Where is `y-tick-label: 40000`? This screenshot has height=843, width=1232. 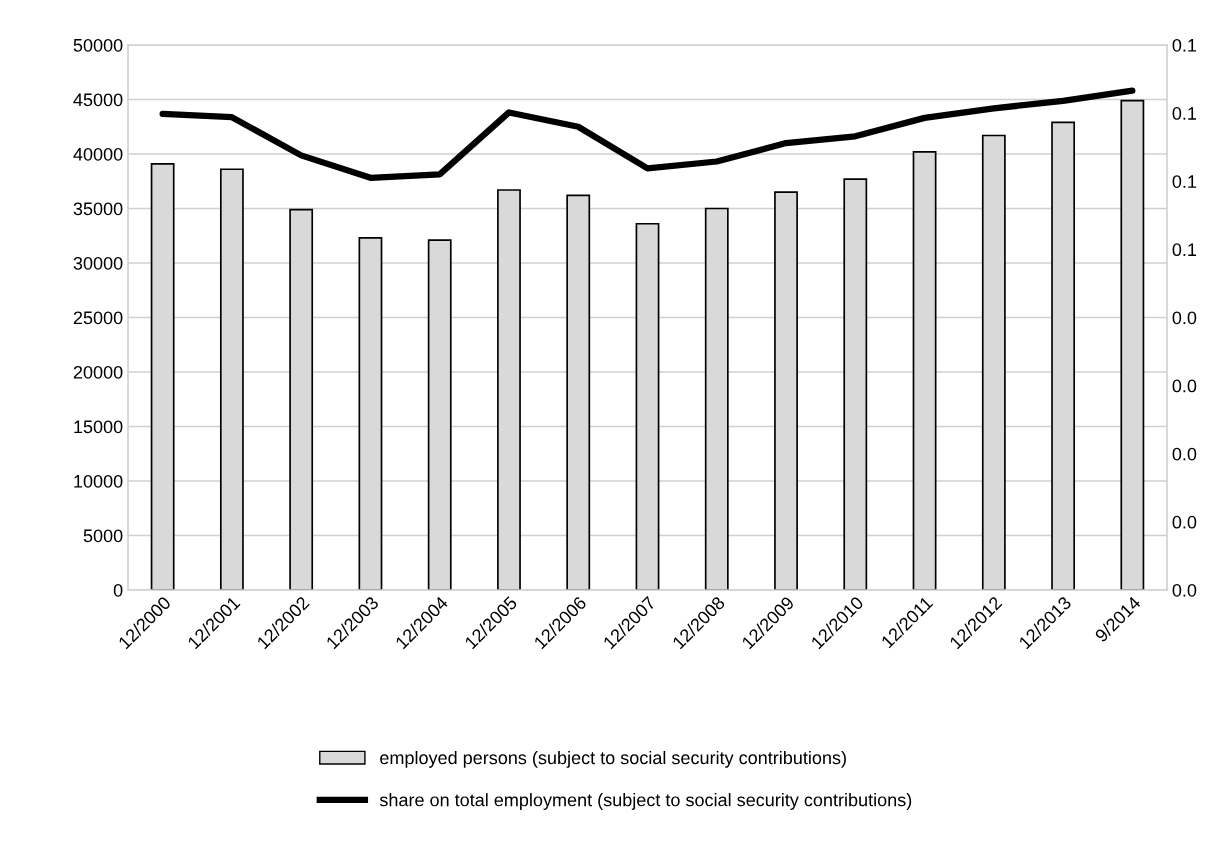
y-tick-label: 40000 is located at coordinates (98, 154).